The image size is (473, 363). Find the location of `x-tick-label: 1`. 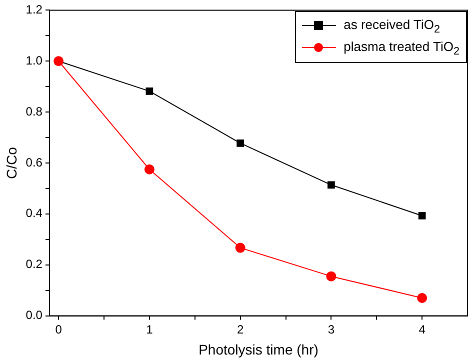

x-tick-label: 1 is located at coordinates (150, 329).